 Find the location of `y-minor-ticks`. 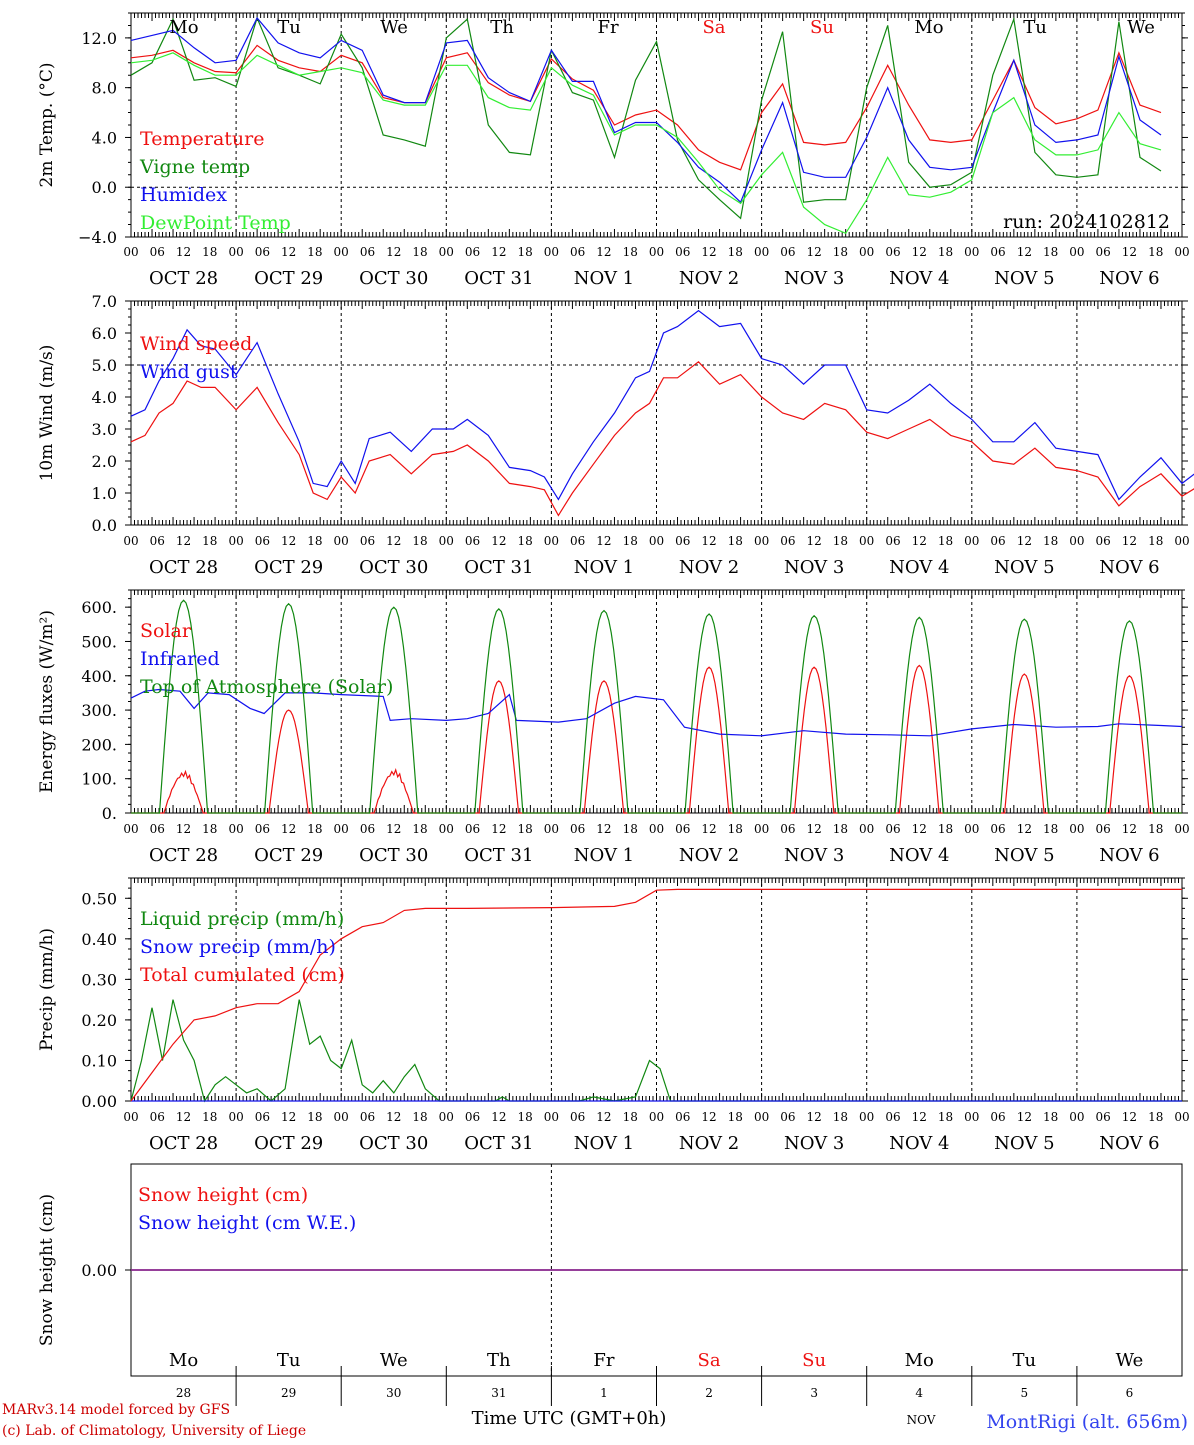

y-minor-ticks is located at coordinates (656, 701).